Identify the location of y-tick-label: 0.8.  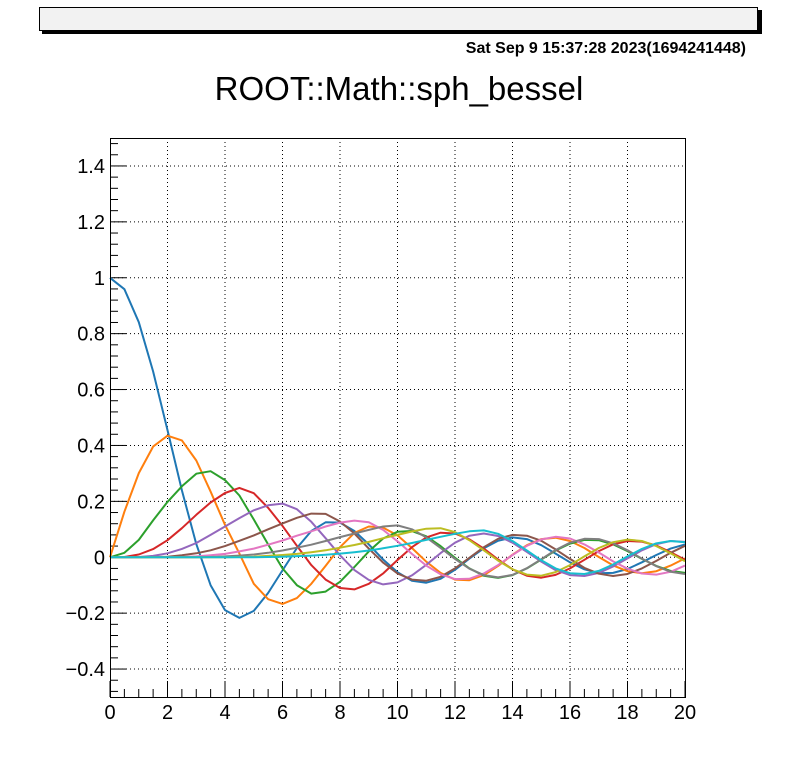
(91, 335).